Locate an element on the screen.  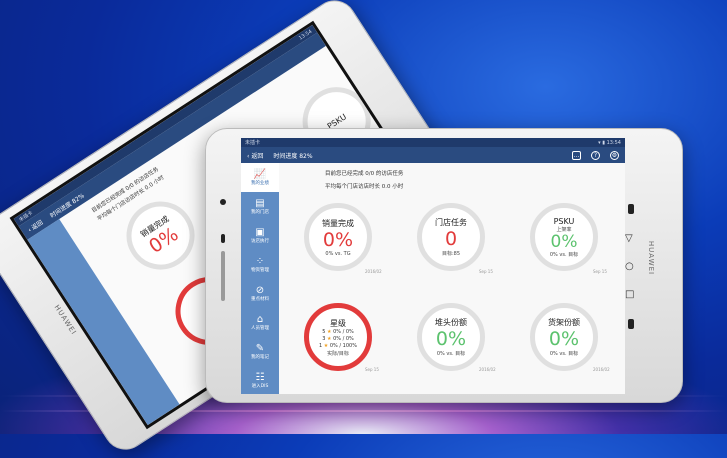
back-button: ‹ 返回 is located at coordinates (255, 156).